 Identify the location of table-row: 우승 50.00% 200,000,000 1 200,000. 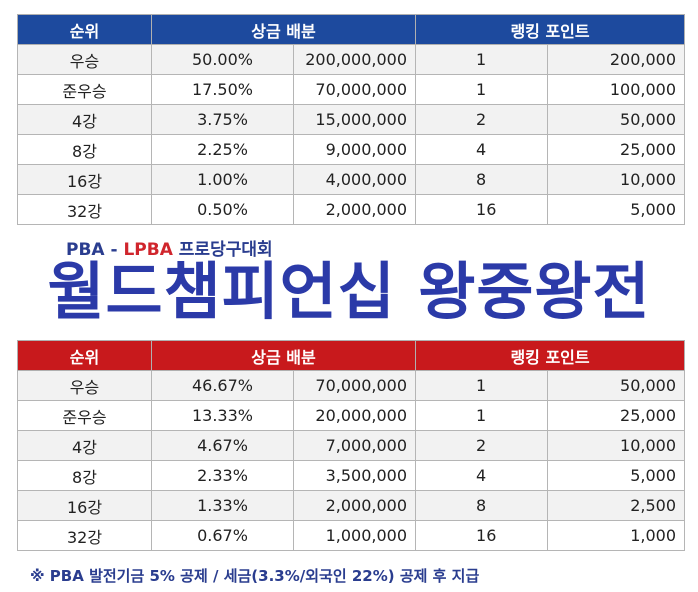
(351, 59).